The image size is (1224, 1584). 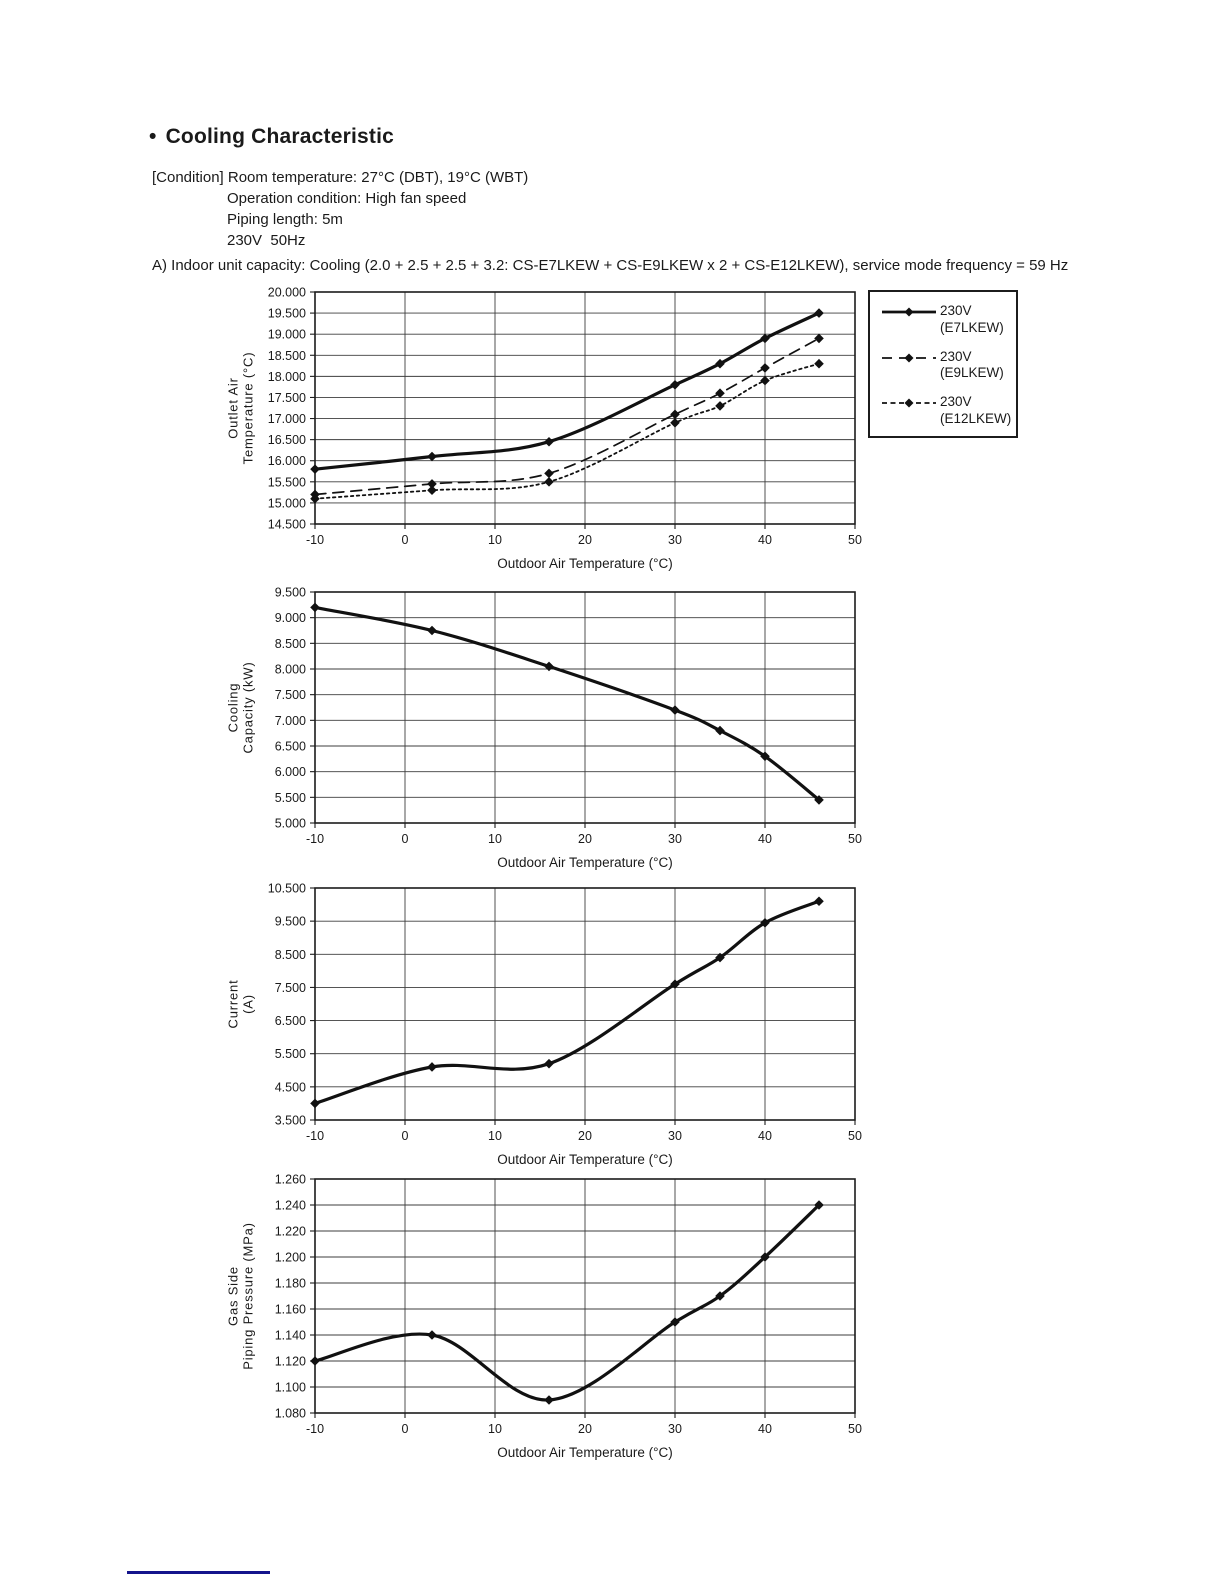 What do you see at coordinates (241, 408) in the screenshot?
I see `y-axis-title: Outlet AirTemperature (°C)` at bounding box center [241, 408].